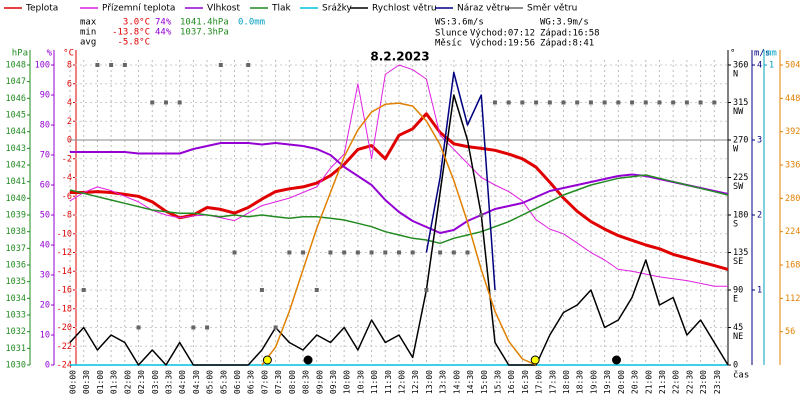 The width and height of the screenshot is (800, 400). Describe the element at coordinates (738, 112) in the screenshot. I see `compass-label: NW` at that location.